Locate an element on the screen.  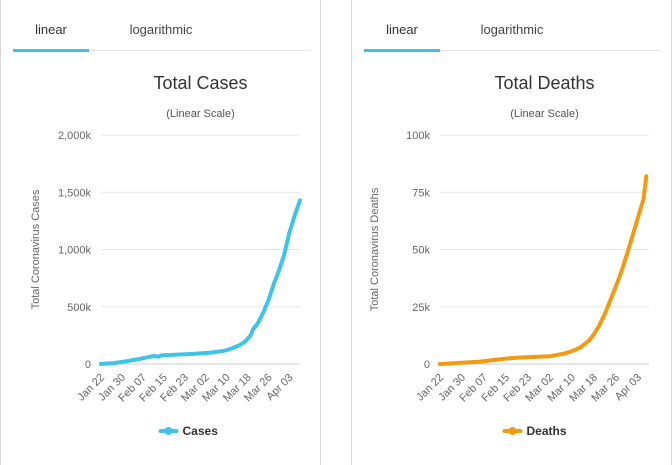
deaths-tab-bar: linear logarithmic is located at coordinates (511, 26).